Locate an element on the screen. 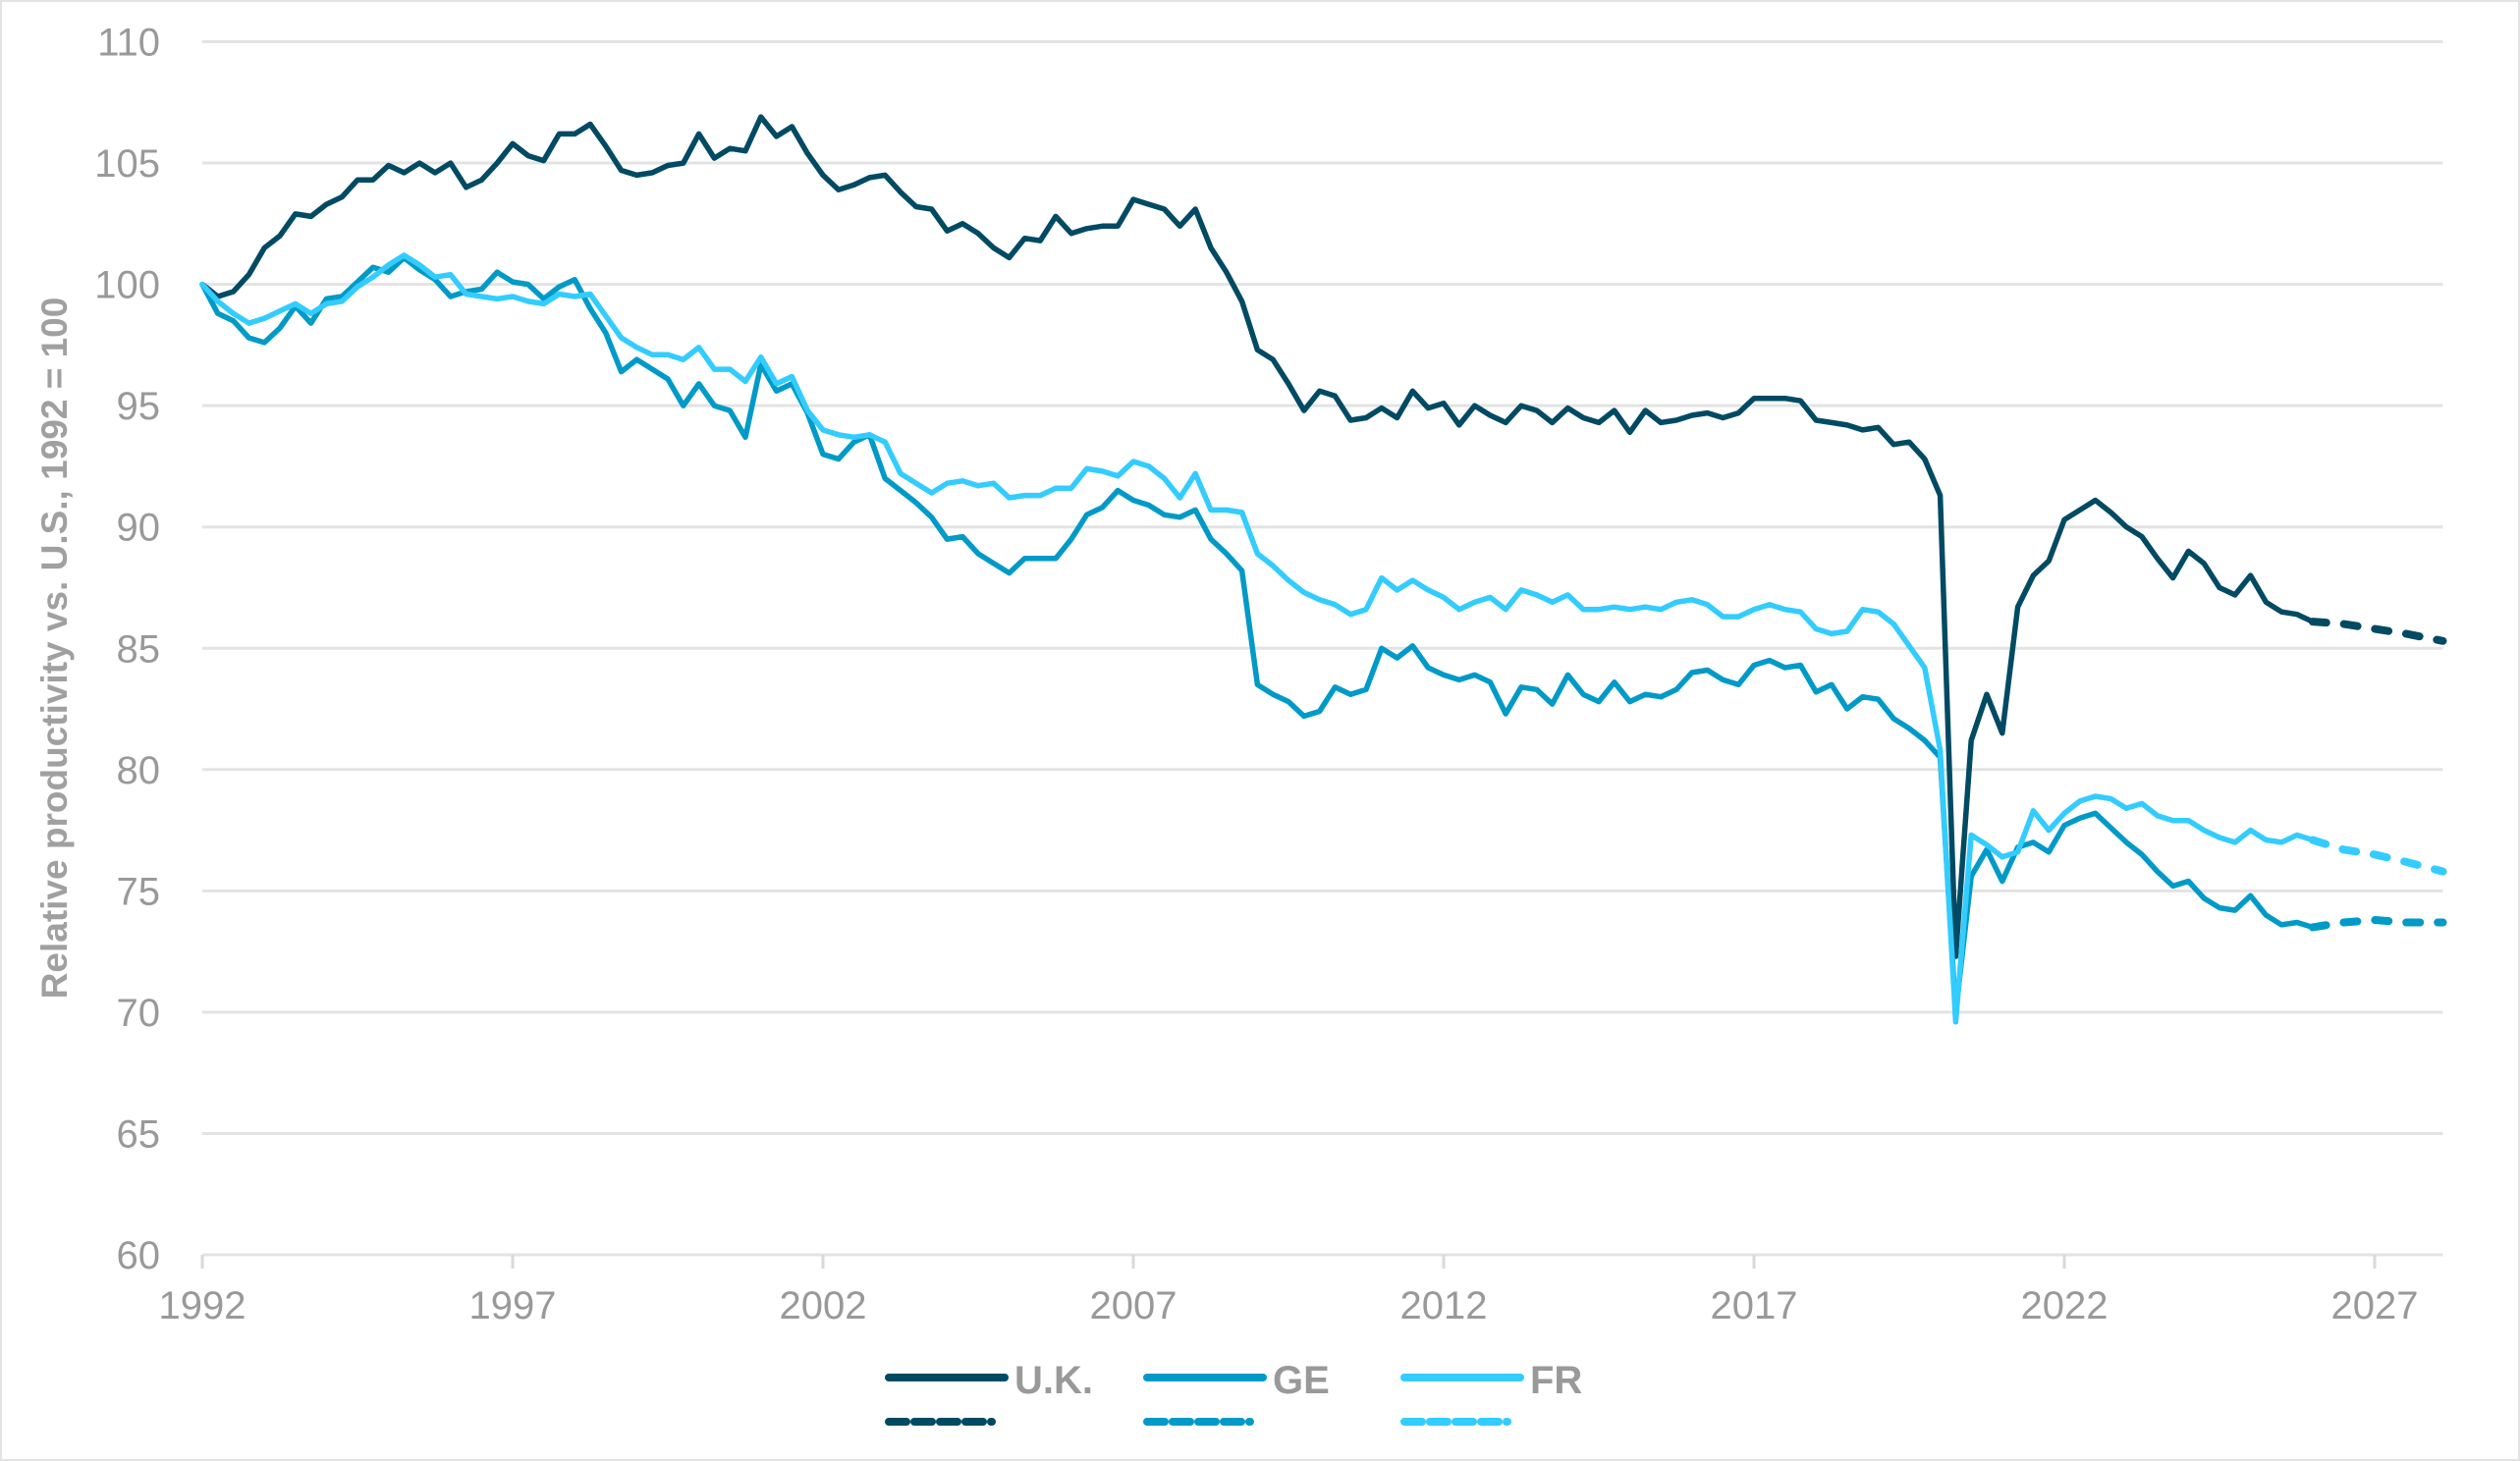  x-tick-label: 2027 is located at coordinates (2375, 1305).